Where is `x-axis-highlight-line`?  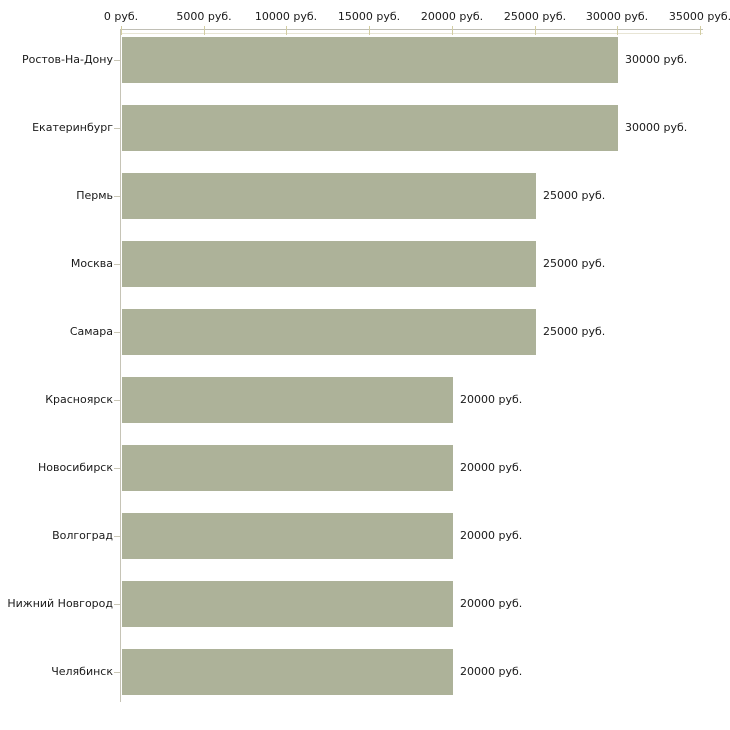
x-axis-highlight-line is located at coordinates (412, 33).